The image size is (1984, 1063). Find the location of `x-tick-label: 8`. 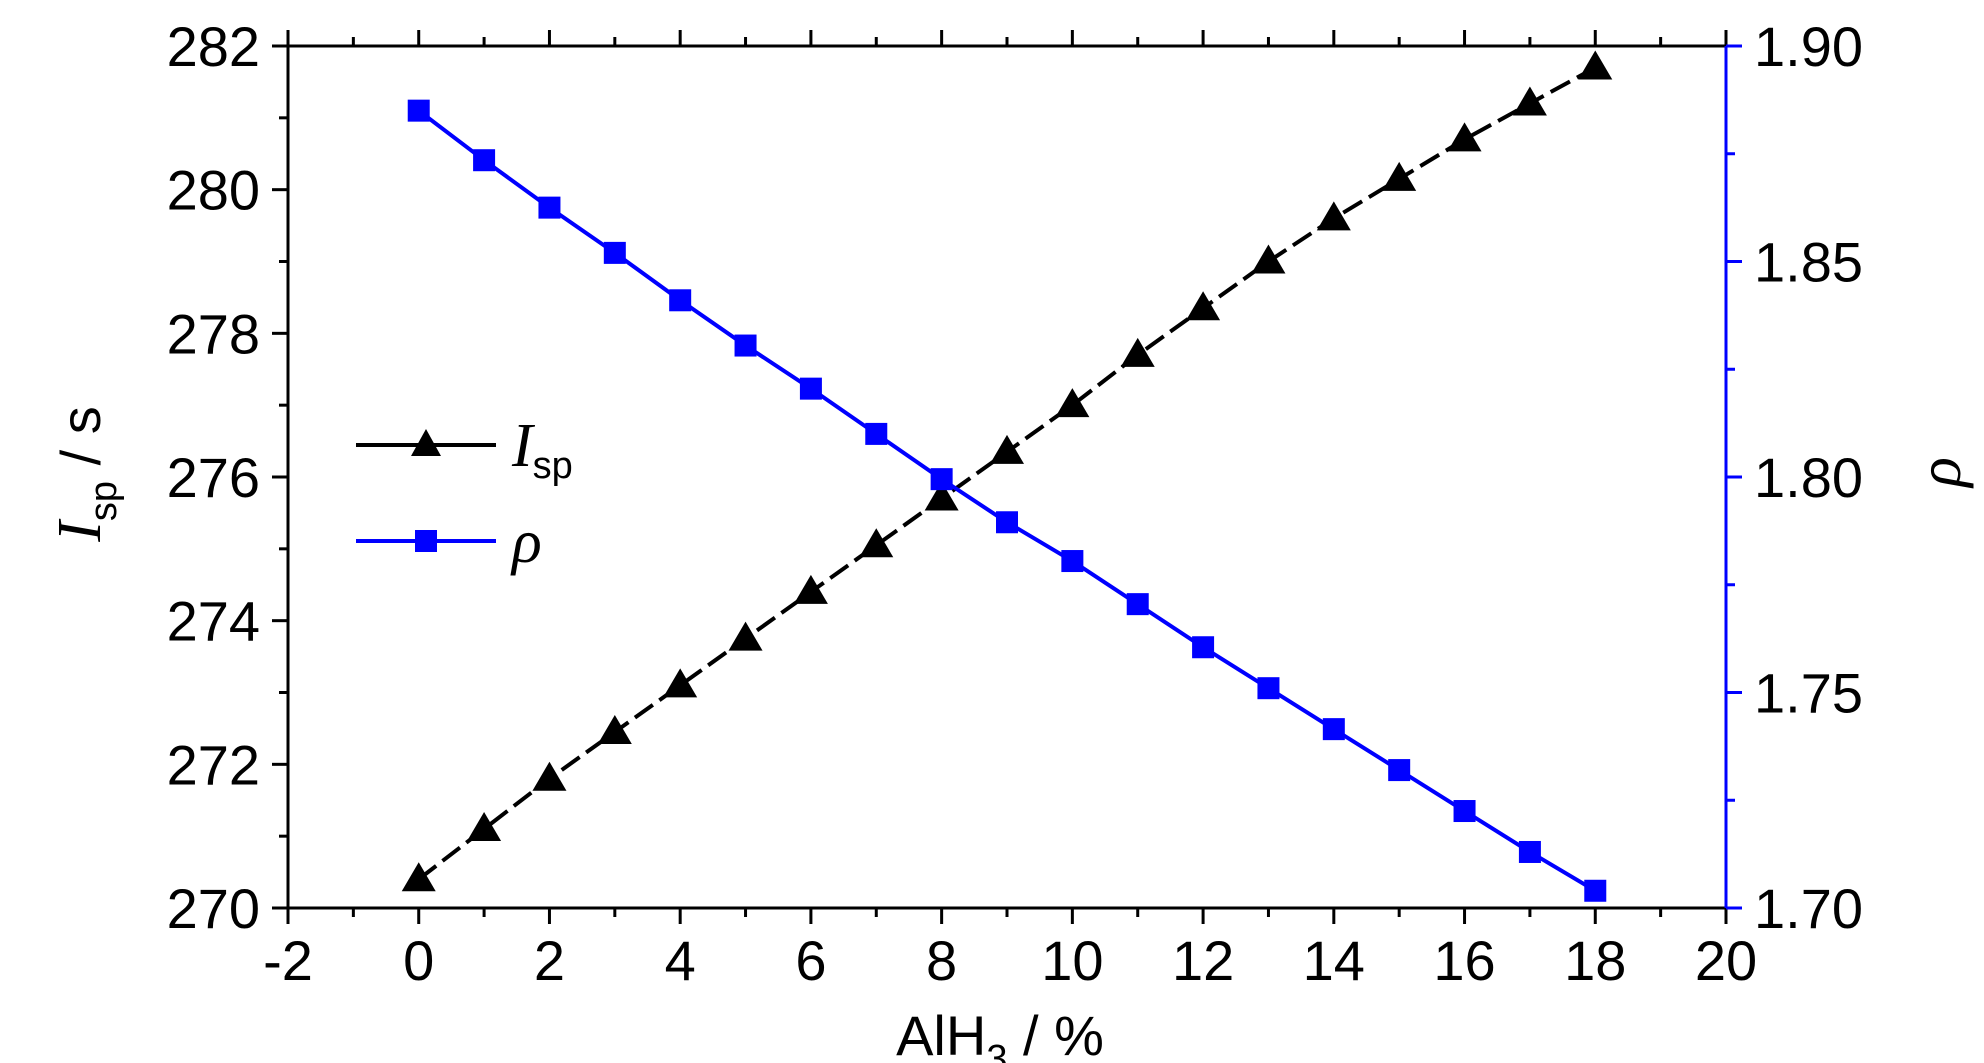

x-tick-label: 8 is located at coordinates (941, 960).